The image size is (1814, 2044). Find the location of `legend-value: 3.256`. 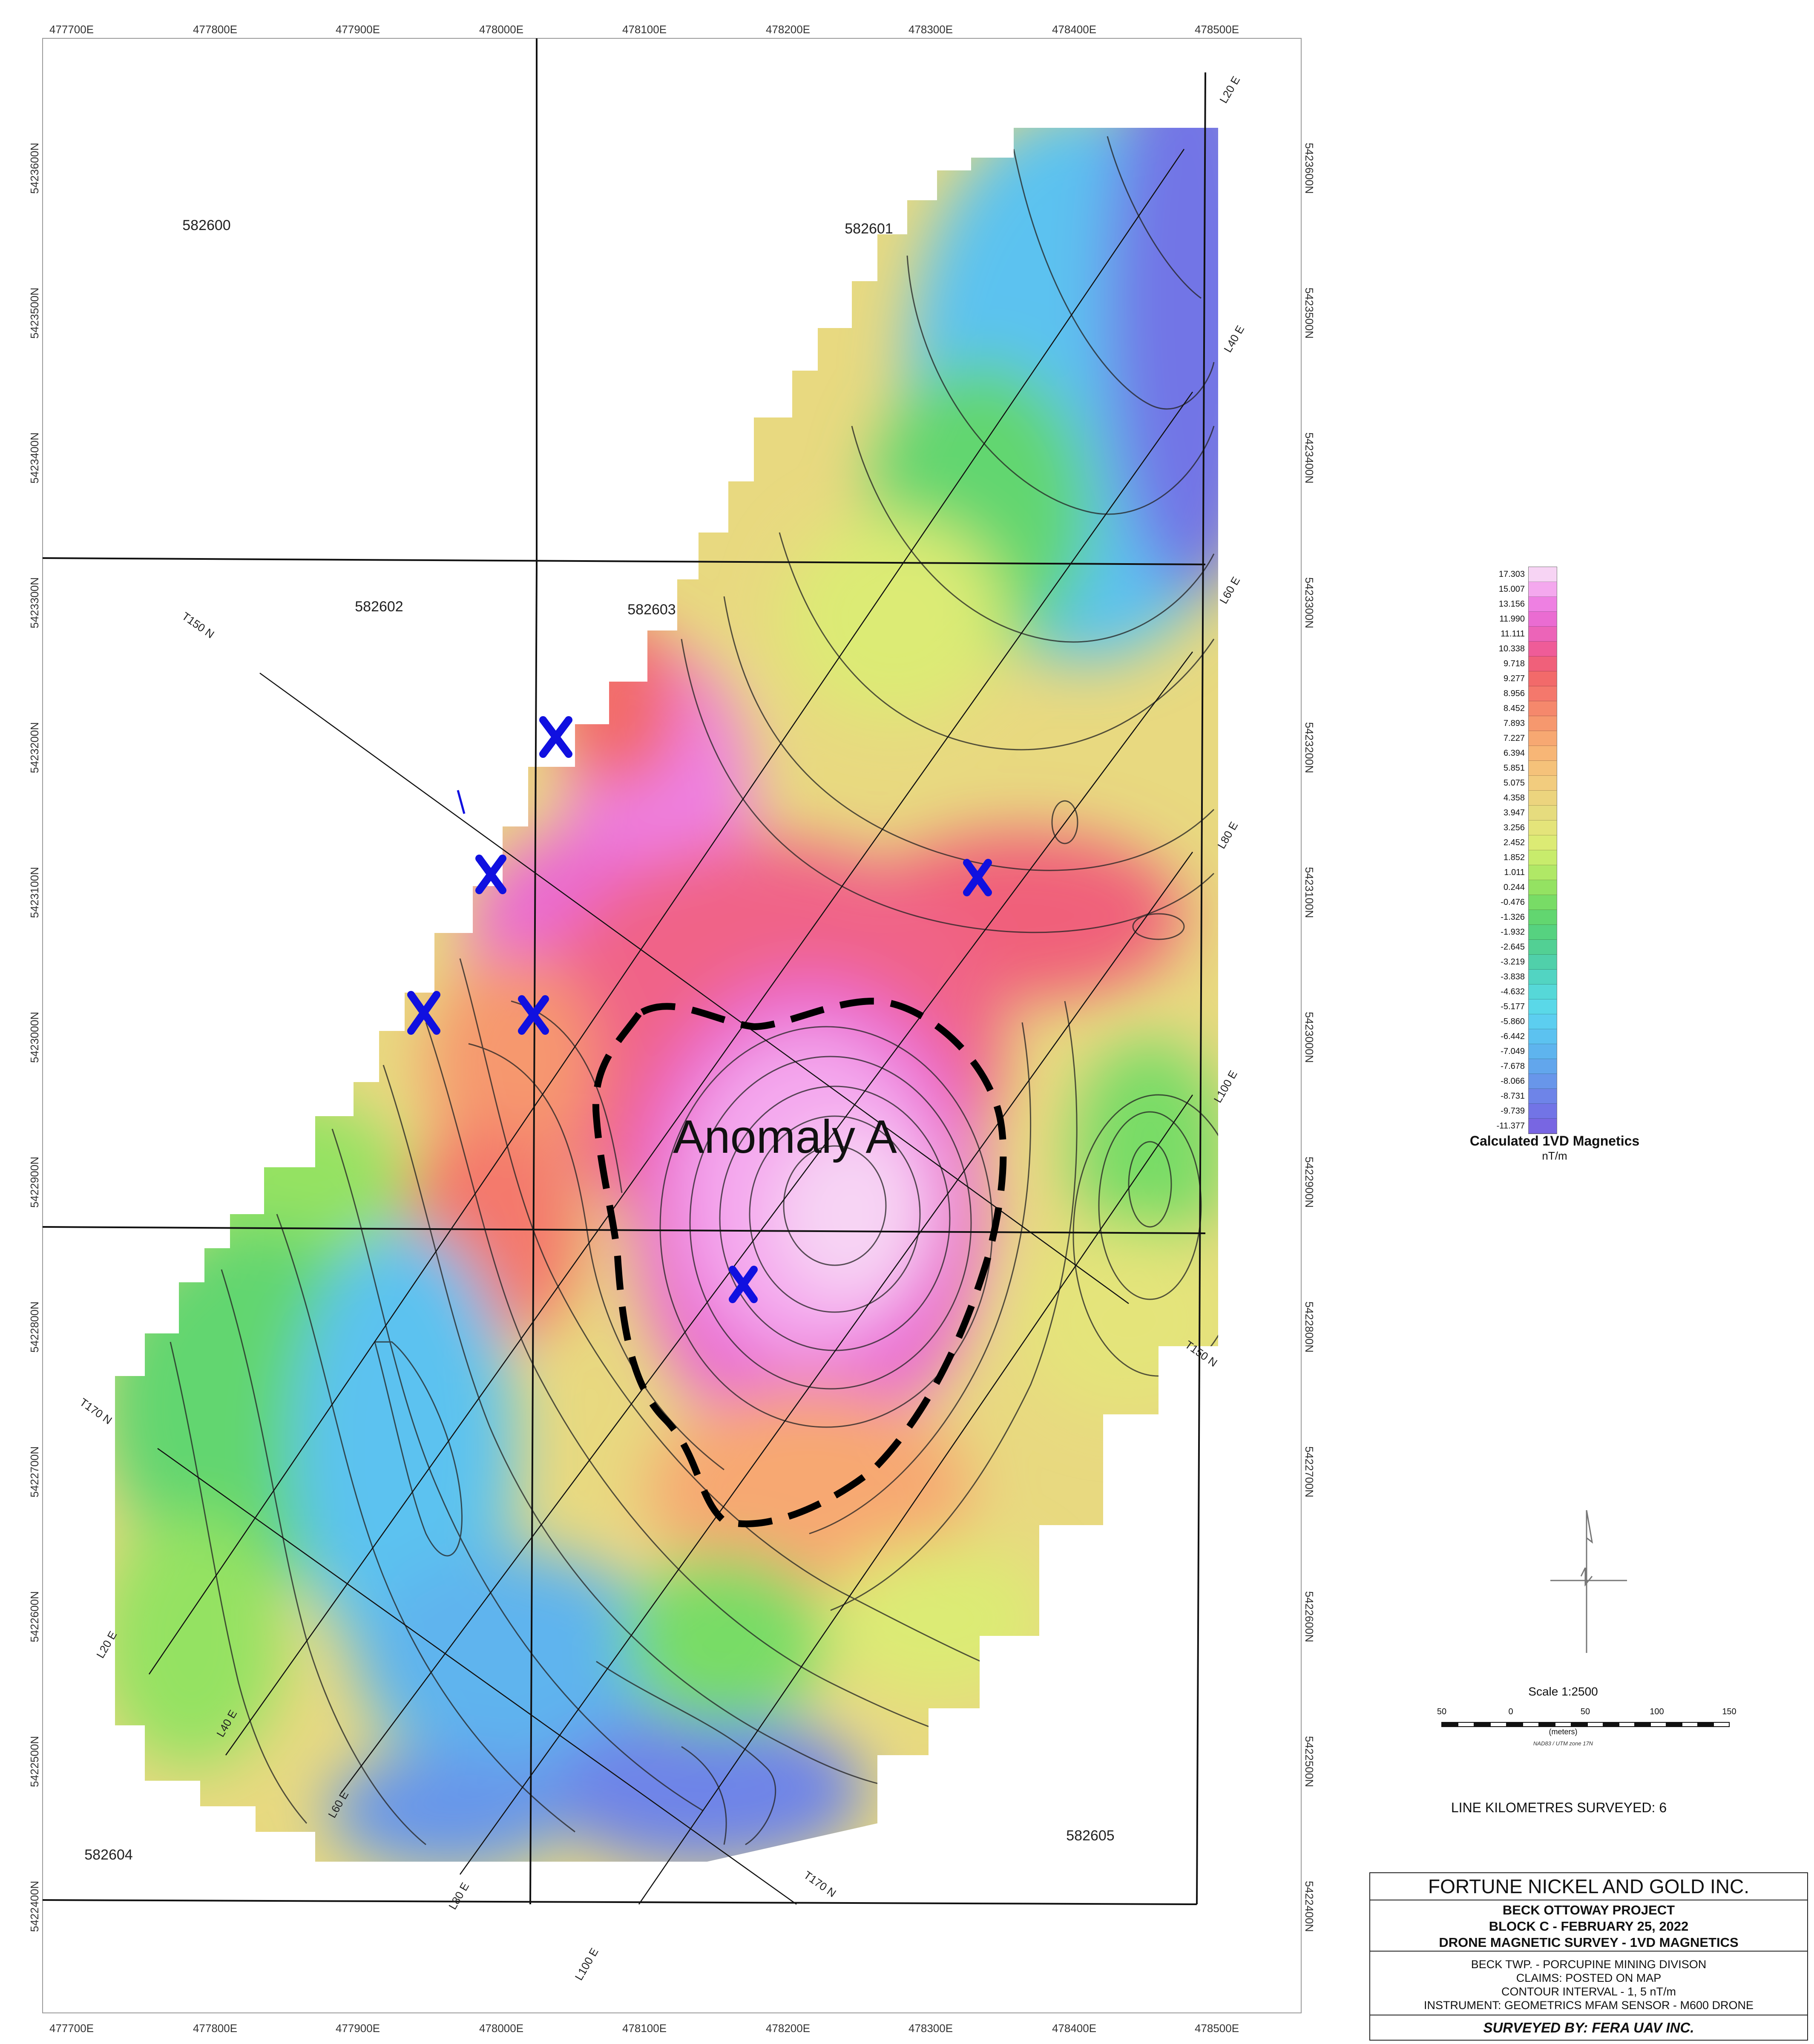

legend-value: 3.256 is located at coordinates (1514, 827).